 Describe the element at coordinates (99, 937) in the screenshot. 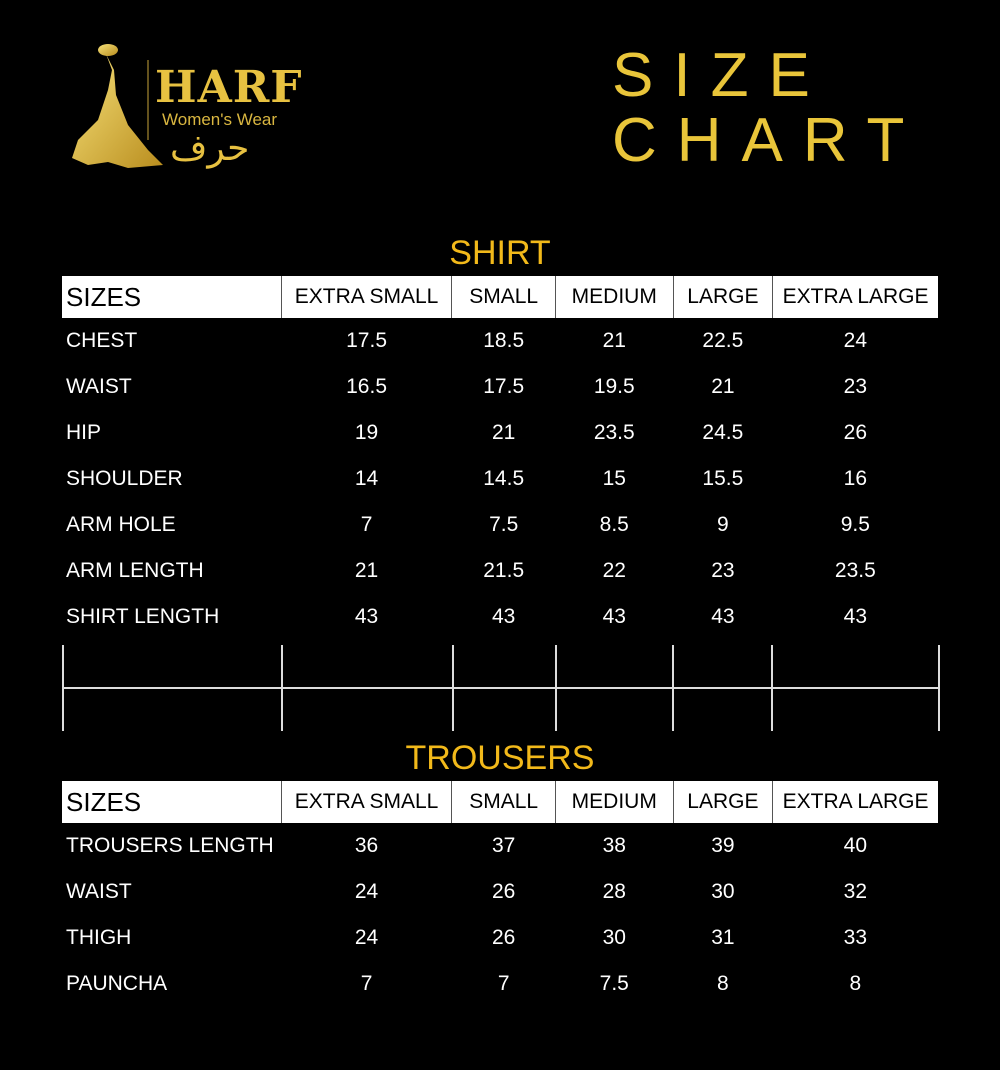

I see `row-label: THIGH` at that location.